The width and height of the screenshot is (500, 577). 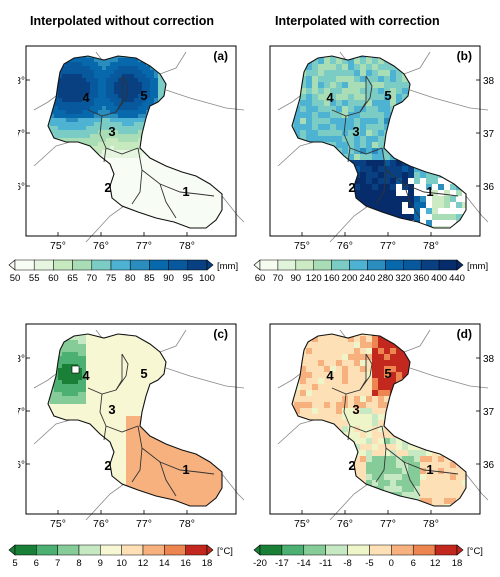 What do you see at coordinates (21, 187) in the screenshot?
I see `lat-tick-label: 36°` at bounding box center [21, 187].